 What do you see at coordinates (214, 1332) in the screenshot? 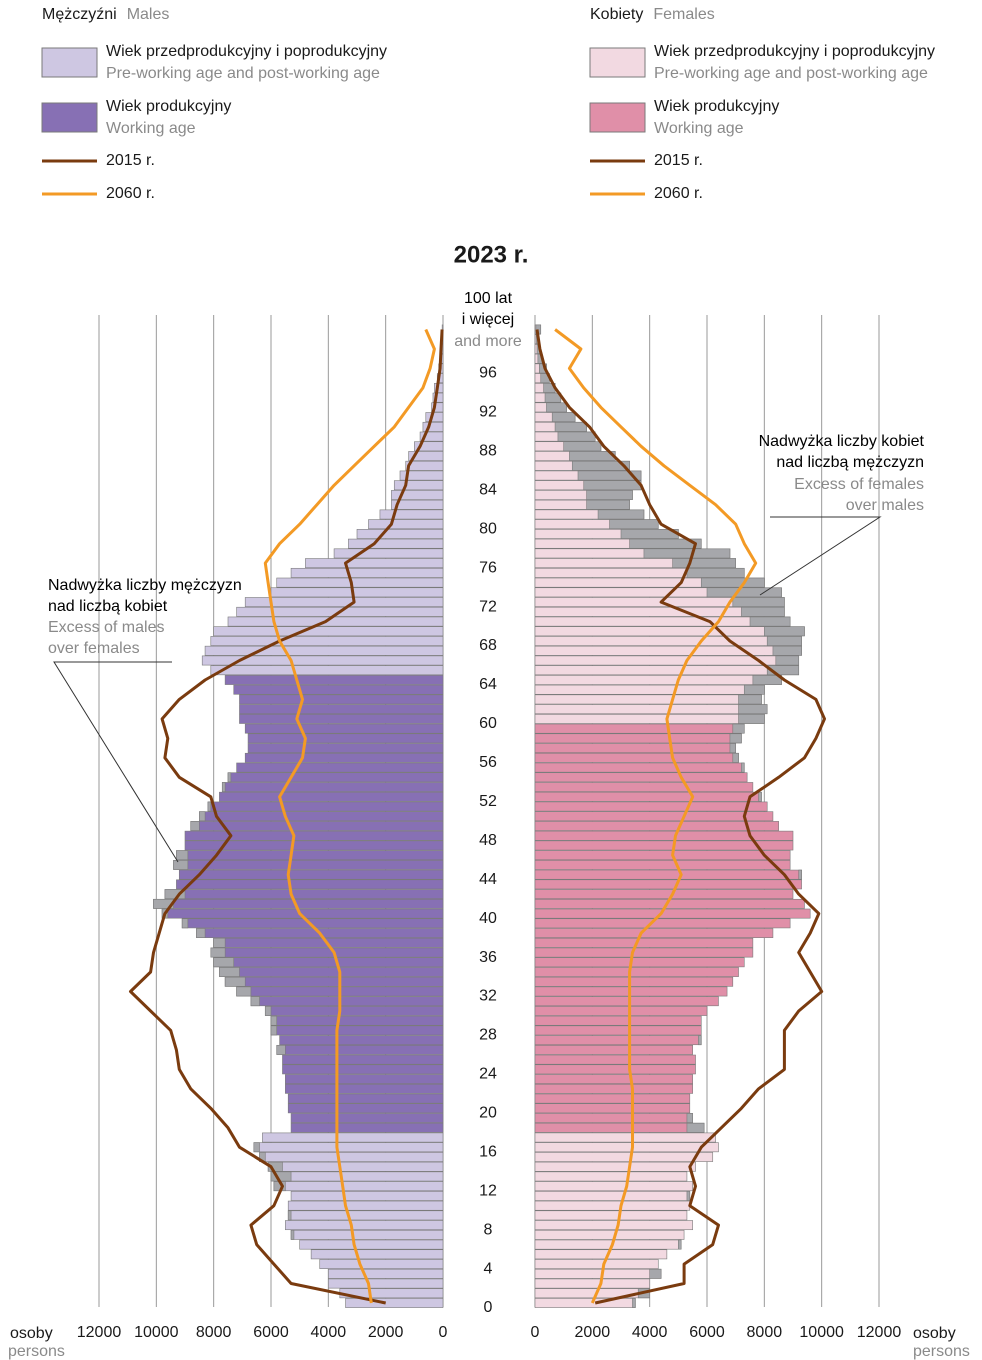
I see `x-tick-label: 8000` at bounding box center [214, 1332].